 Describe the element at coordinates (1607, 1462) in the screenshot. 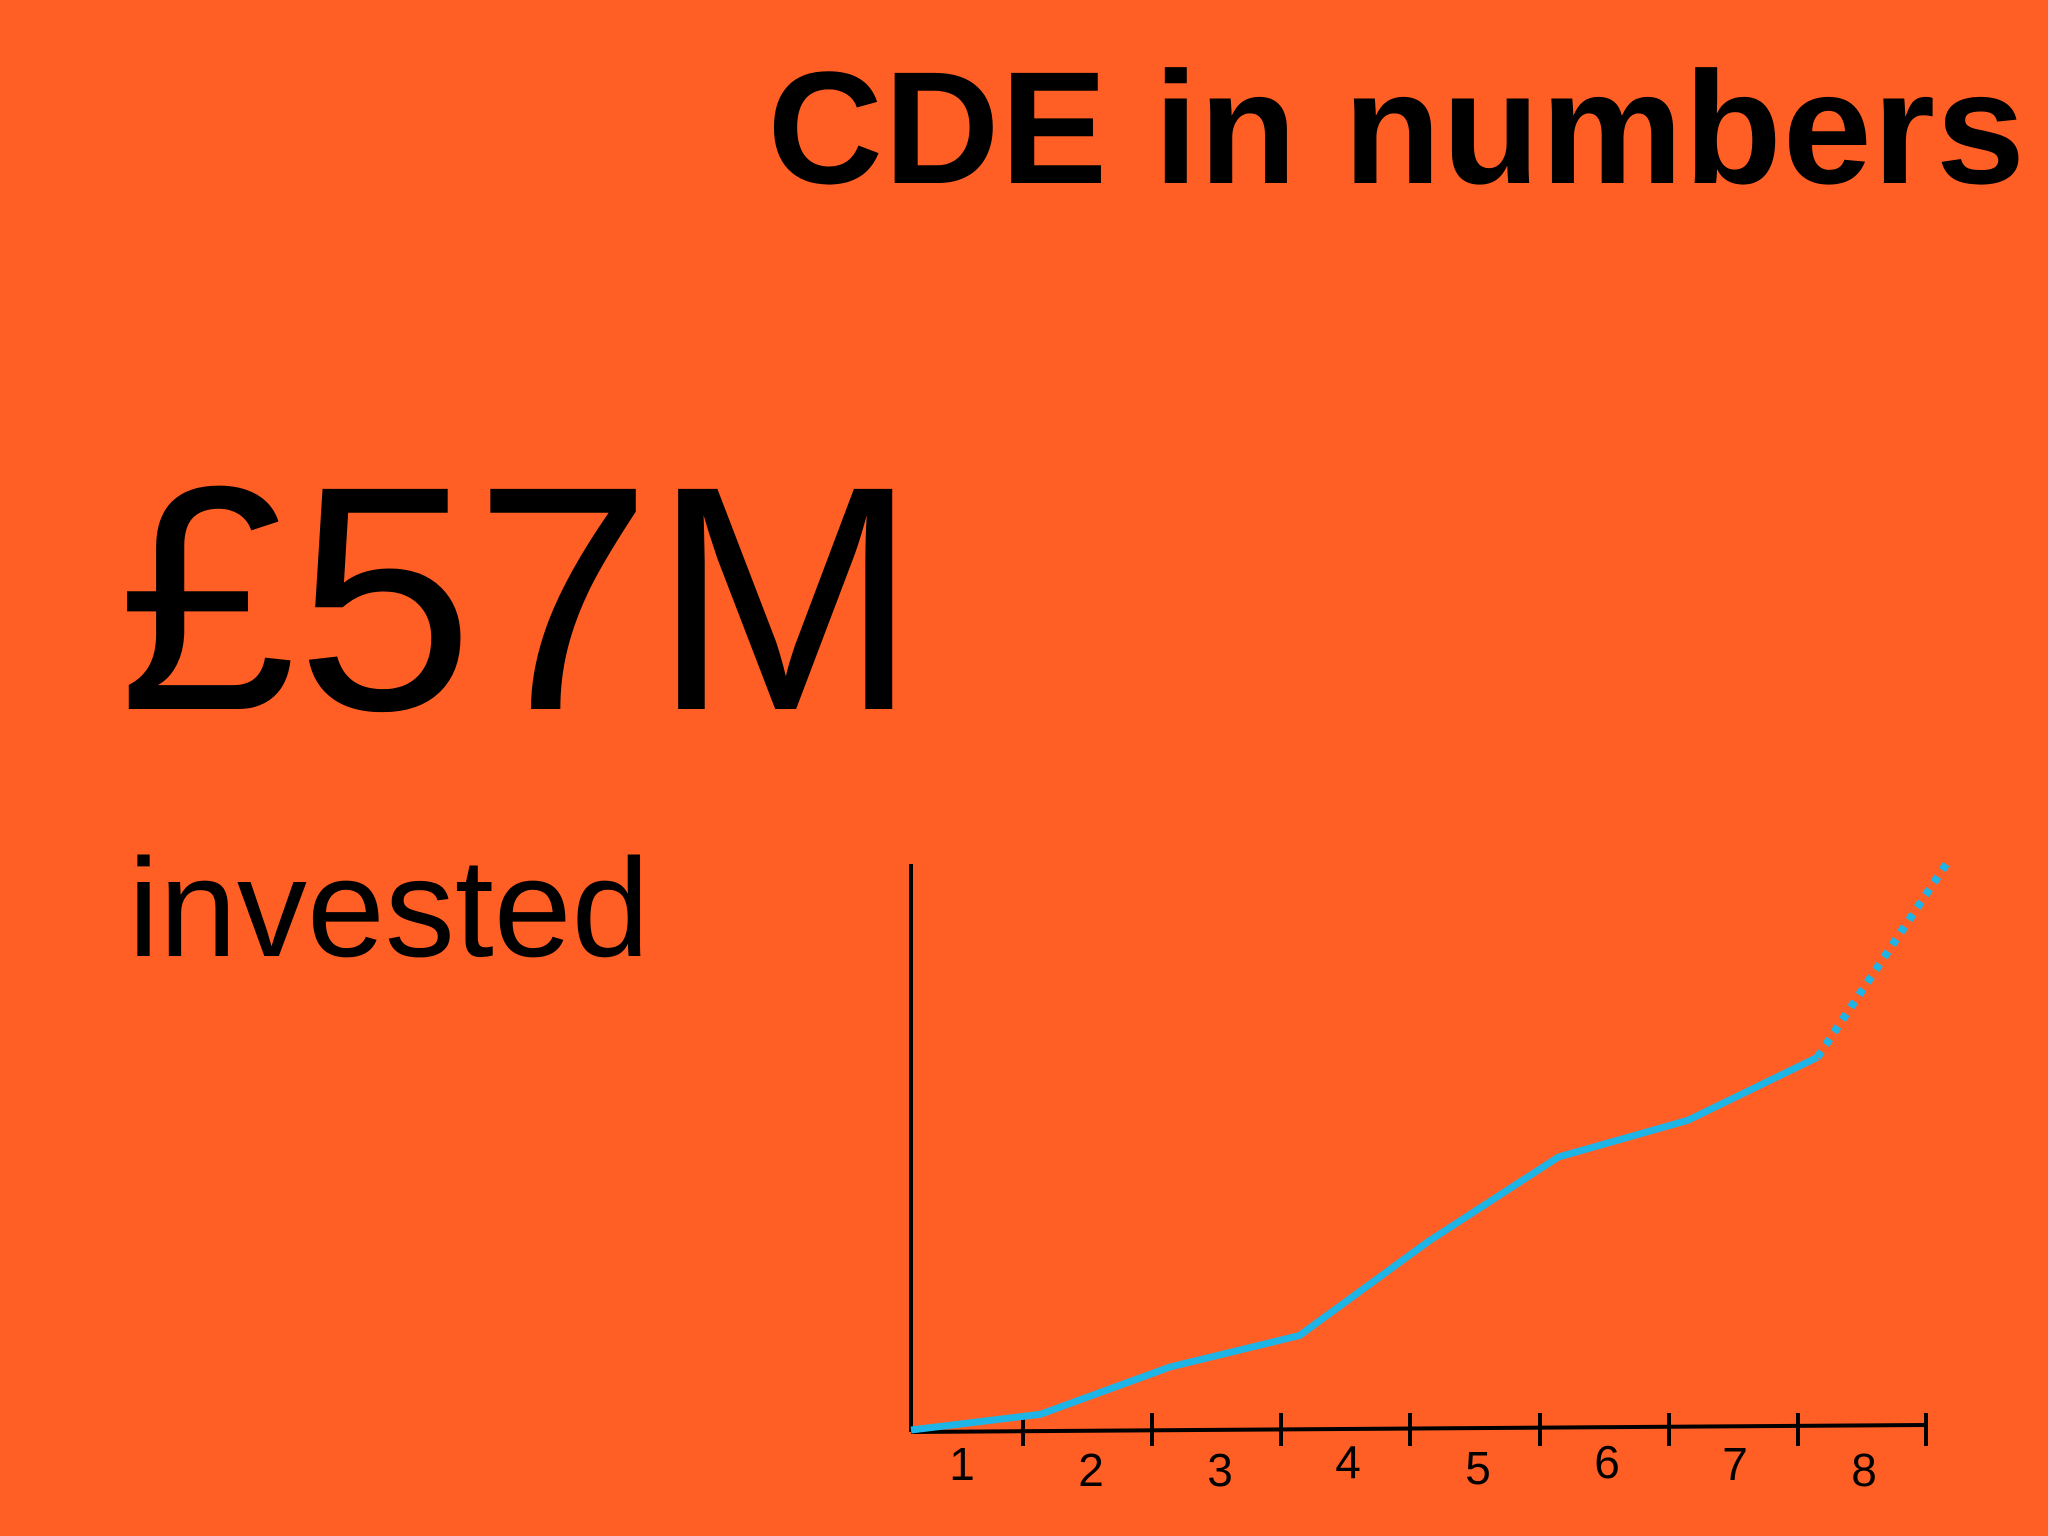

I see `x-tick-label: 6` at that location.